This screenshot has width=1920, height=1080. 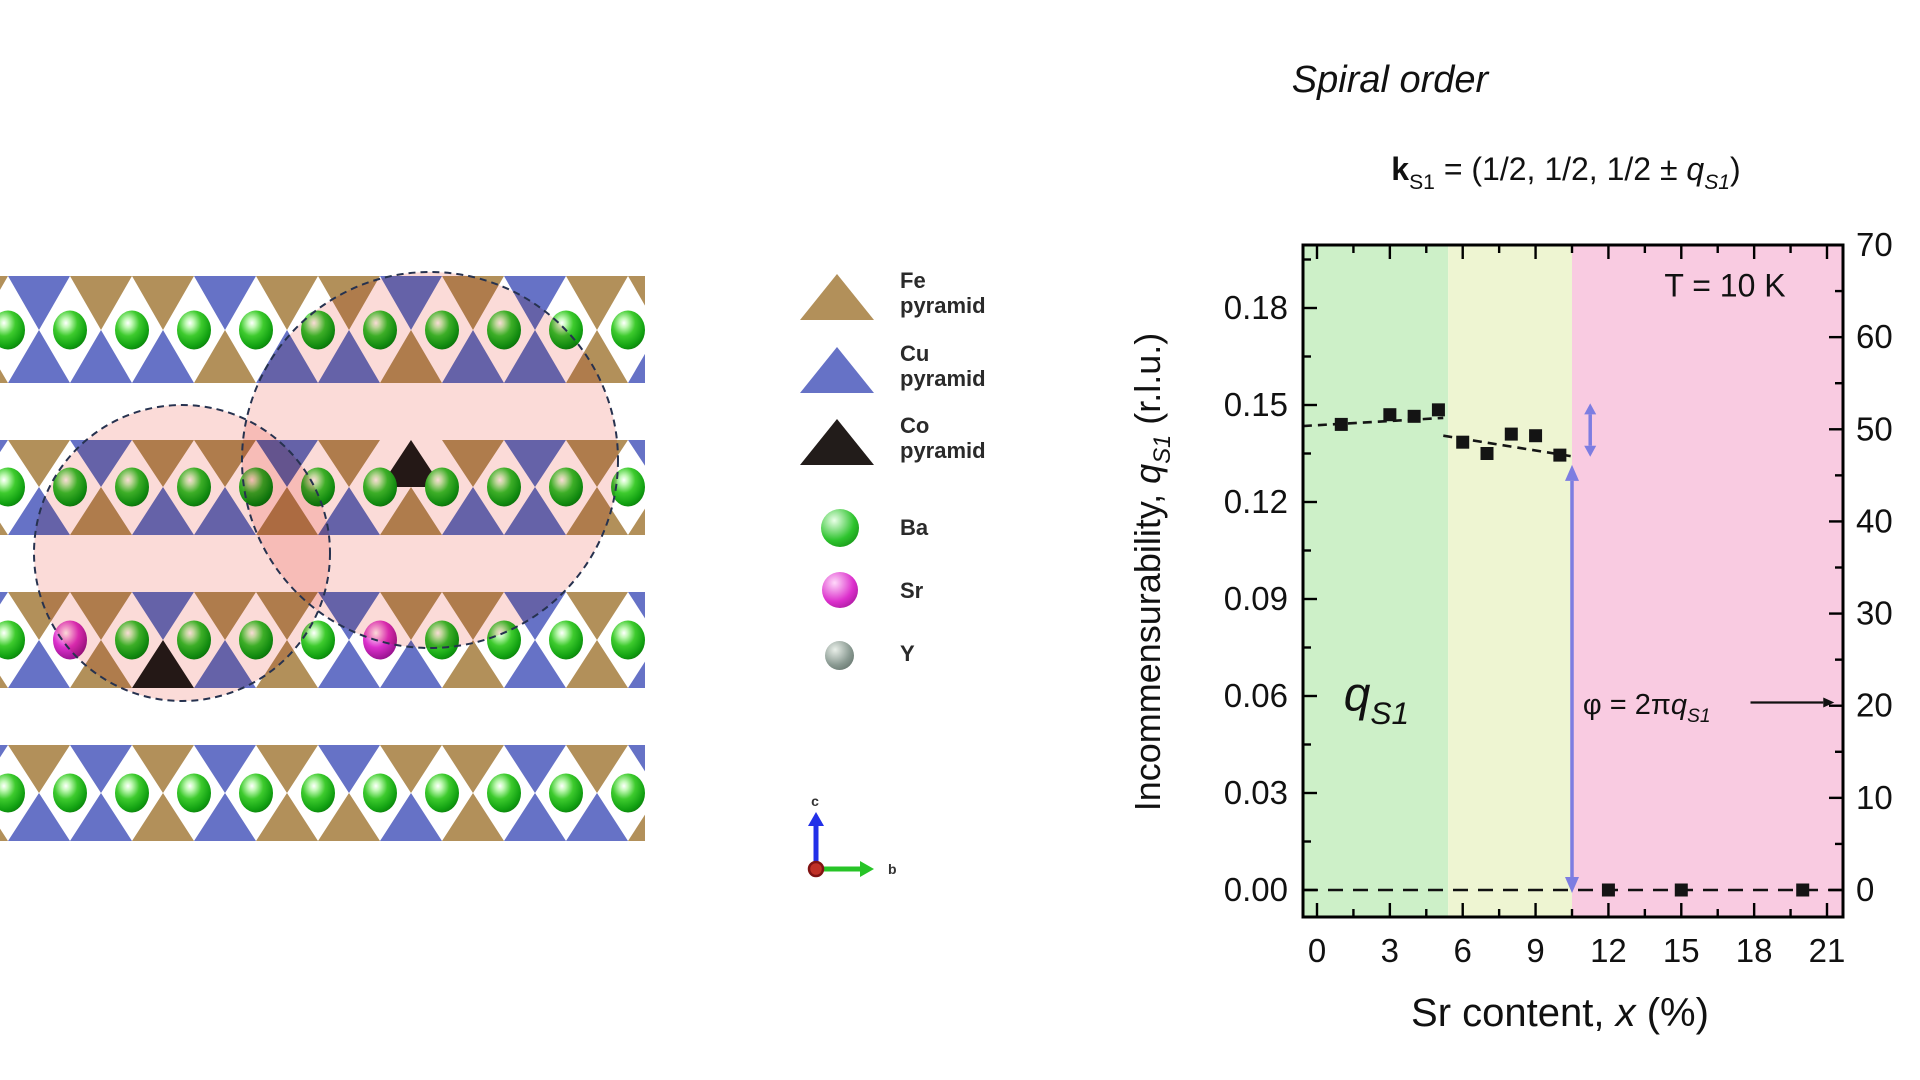 I want to click on x-tick-label: 9, so click(x=1535, y=950).